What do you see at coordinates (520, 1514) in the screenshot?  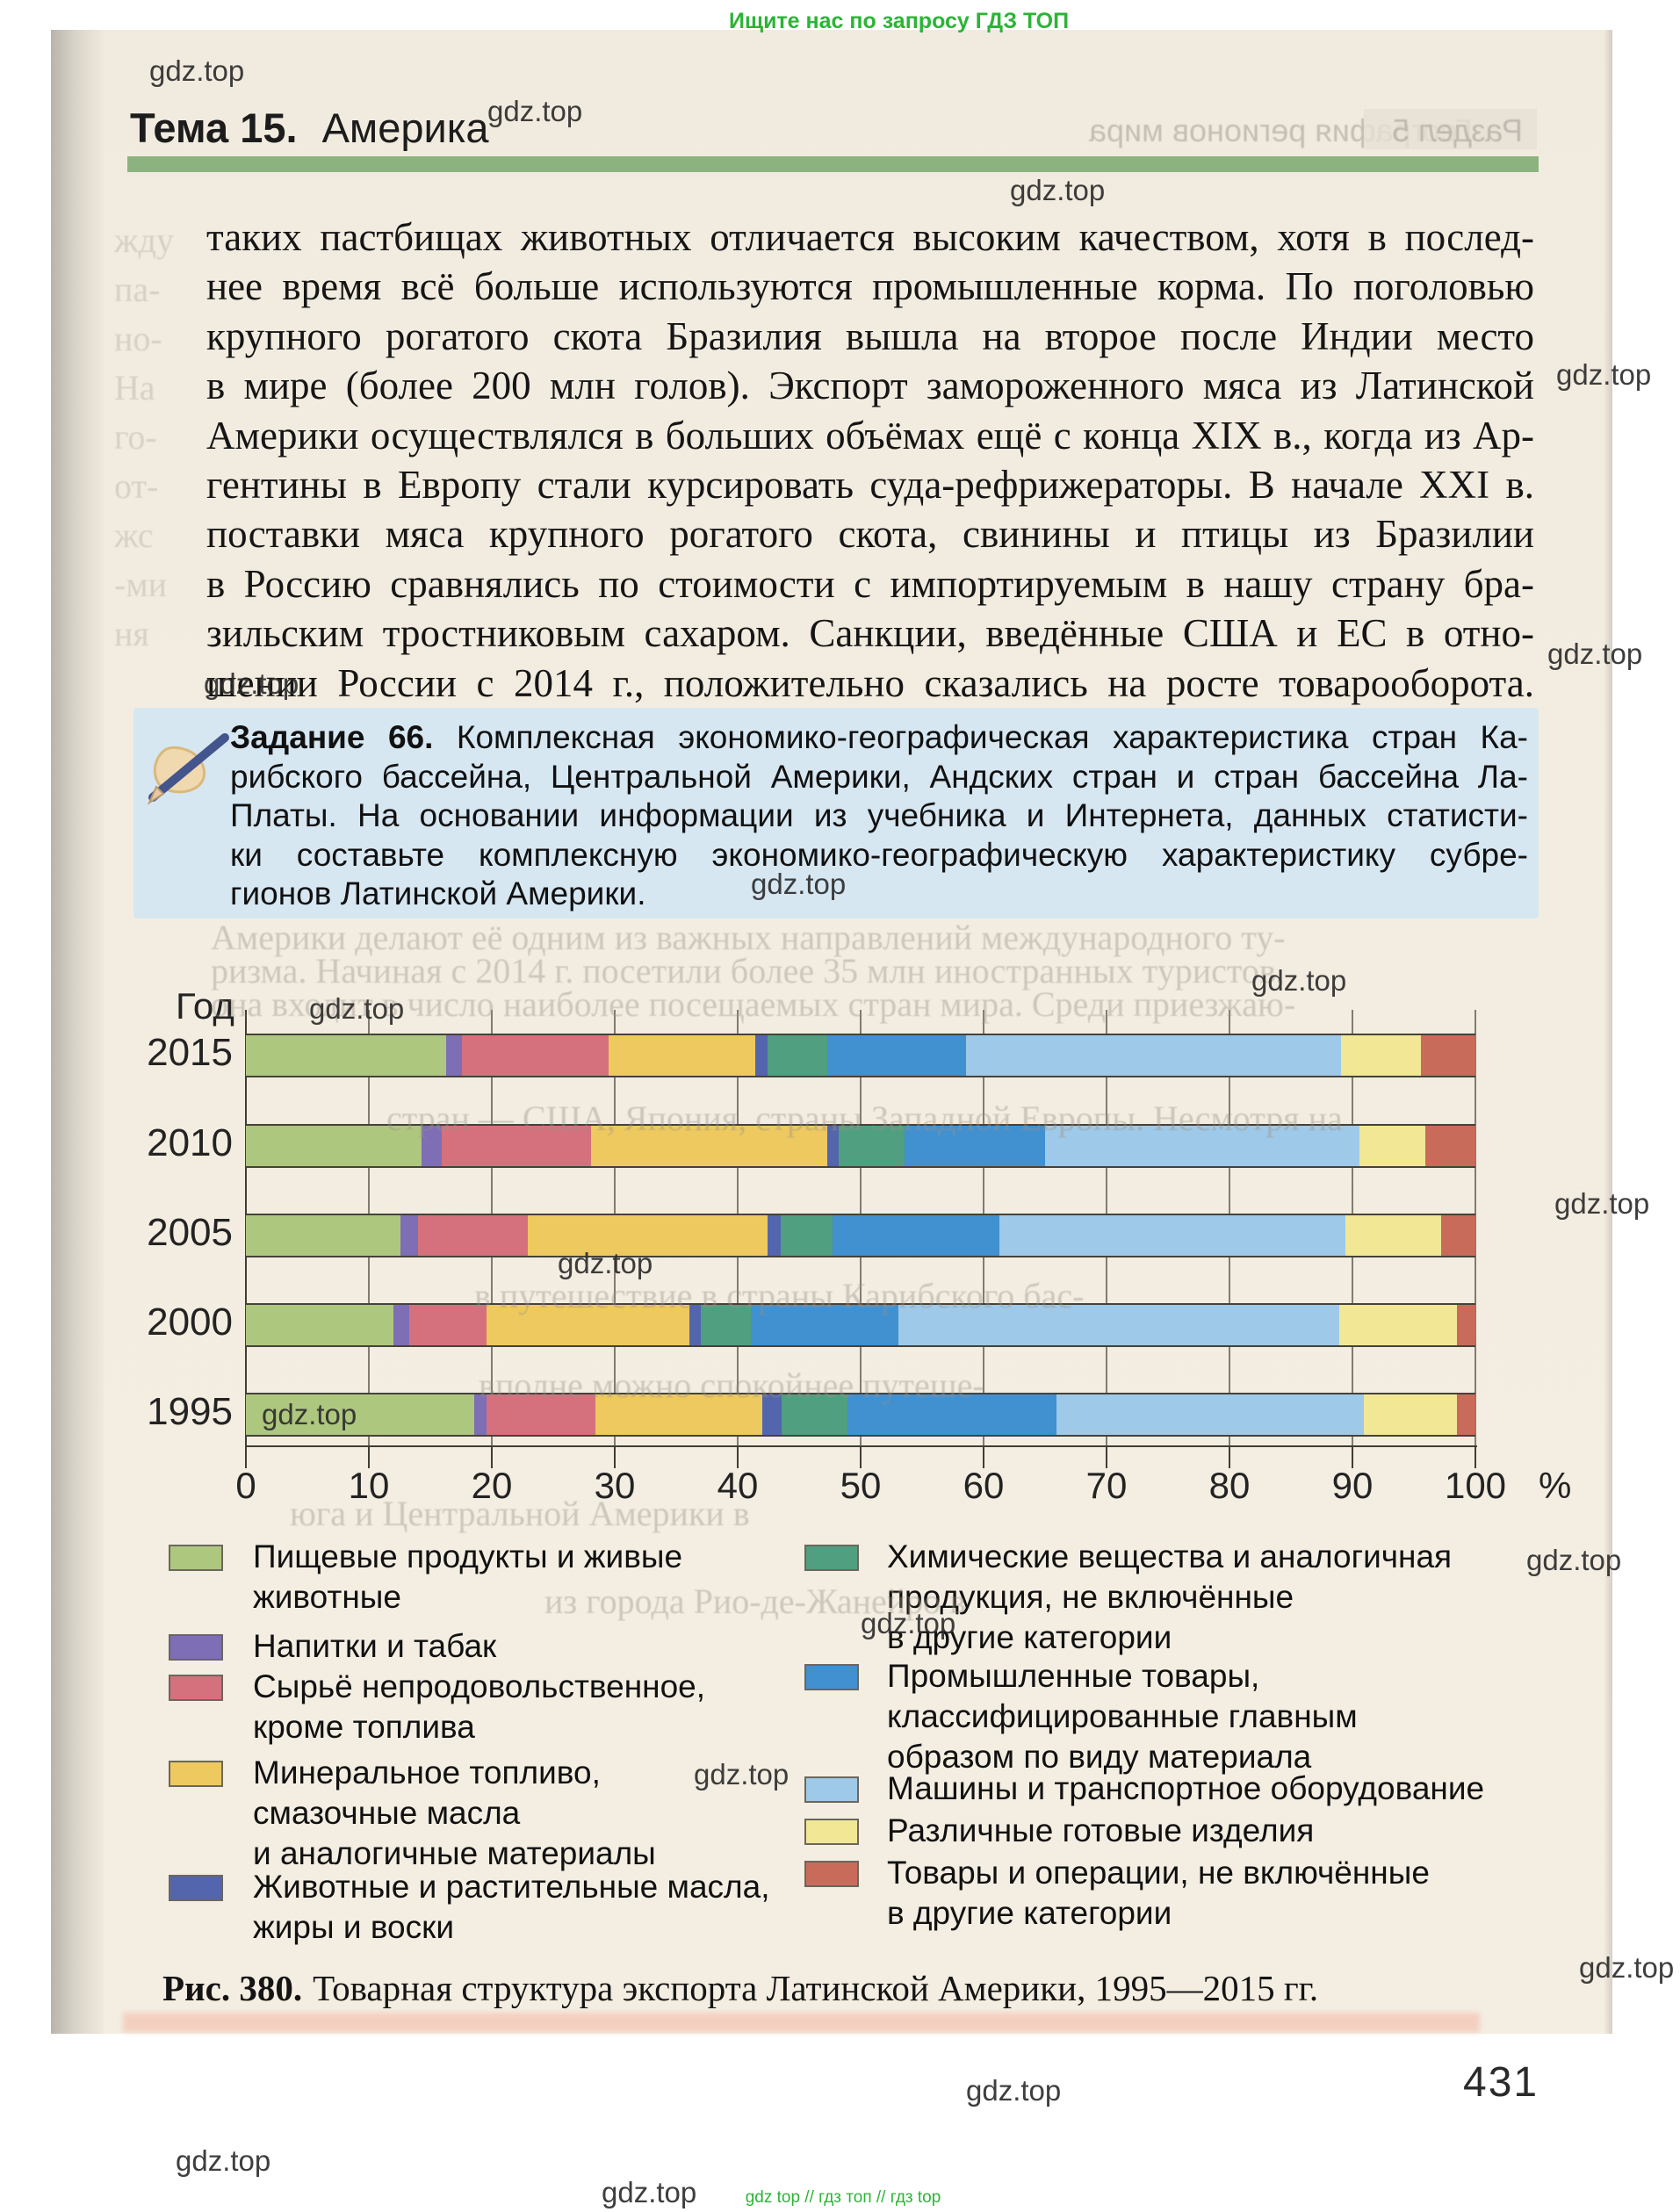 I see `bleedthrough-fragment: юга и Центральной Америки в` at bounding box center [520, 1514].